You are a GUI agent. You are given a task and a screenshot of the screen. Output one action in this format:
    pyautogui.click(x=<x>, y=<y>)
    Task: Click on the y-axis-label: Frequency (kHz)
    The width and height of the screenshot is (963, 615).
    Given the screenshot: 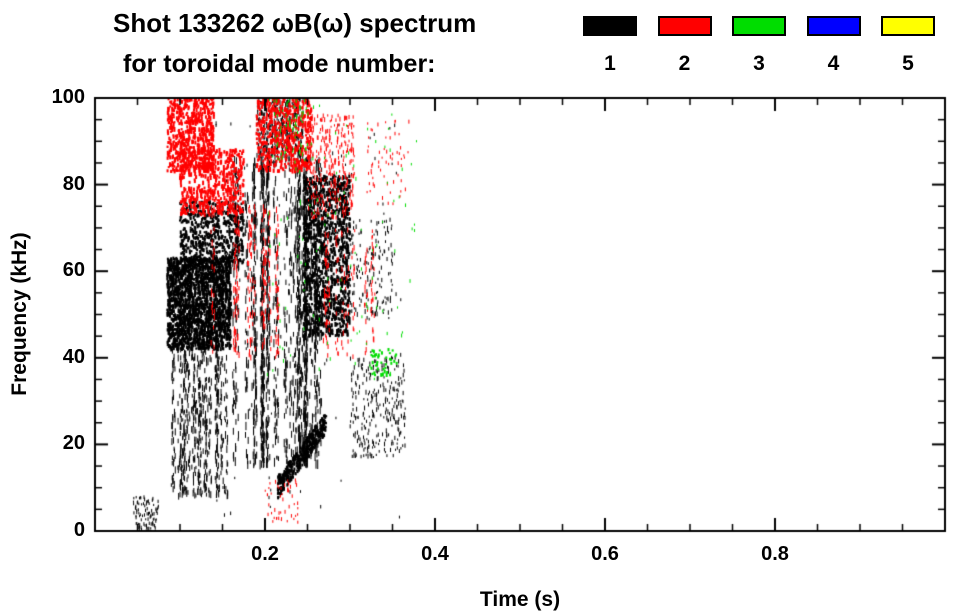 What is the action you would take?
    pyautogui.click(x=19, y=314)
    